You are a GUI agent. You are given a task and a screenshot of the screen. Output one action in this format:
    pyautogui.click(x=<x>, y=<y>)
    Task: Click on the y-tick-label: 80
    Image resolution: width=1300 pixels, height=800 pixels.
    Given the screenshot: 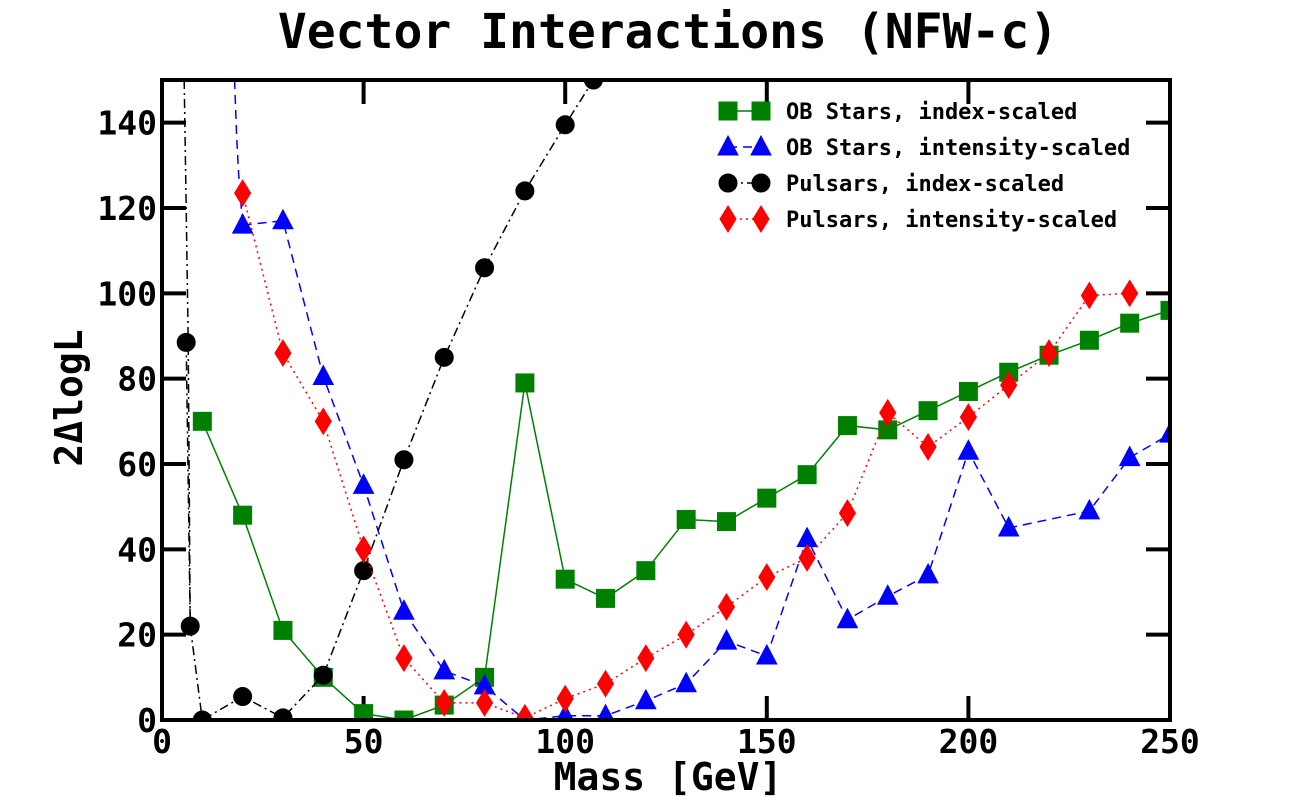 What is the action you would take?
    pyautogui.click(x=137, y=379)
    